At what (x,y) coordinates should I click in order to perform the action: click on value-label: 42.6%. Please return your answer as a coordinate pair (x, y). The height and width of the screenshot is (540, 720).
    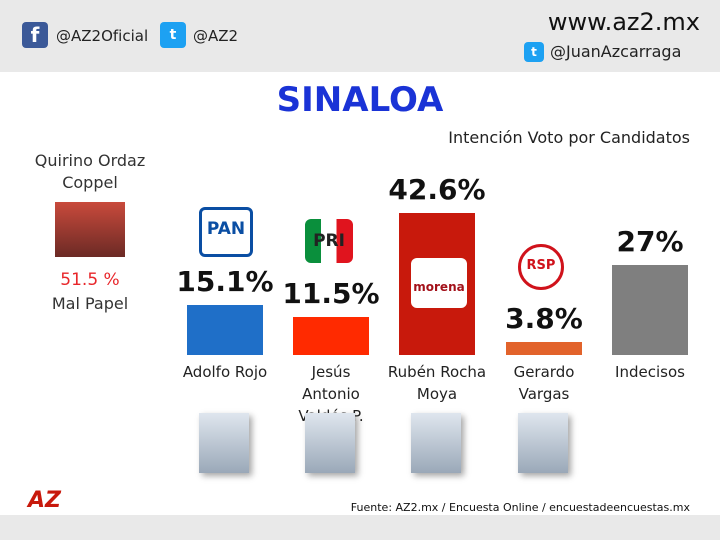
    Looking at the image, I should click on (437, 190).